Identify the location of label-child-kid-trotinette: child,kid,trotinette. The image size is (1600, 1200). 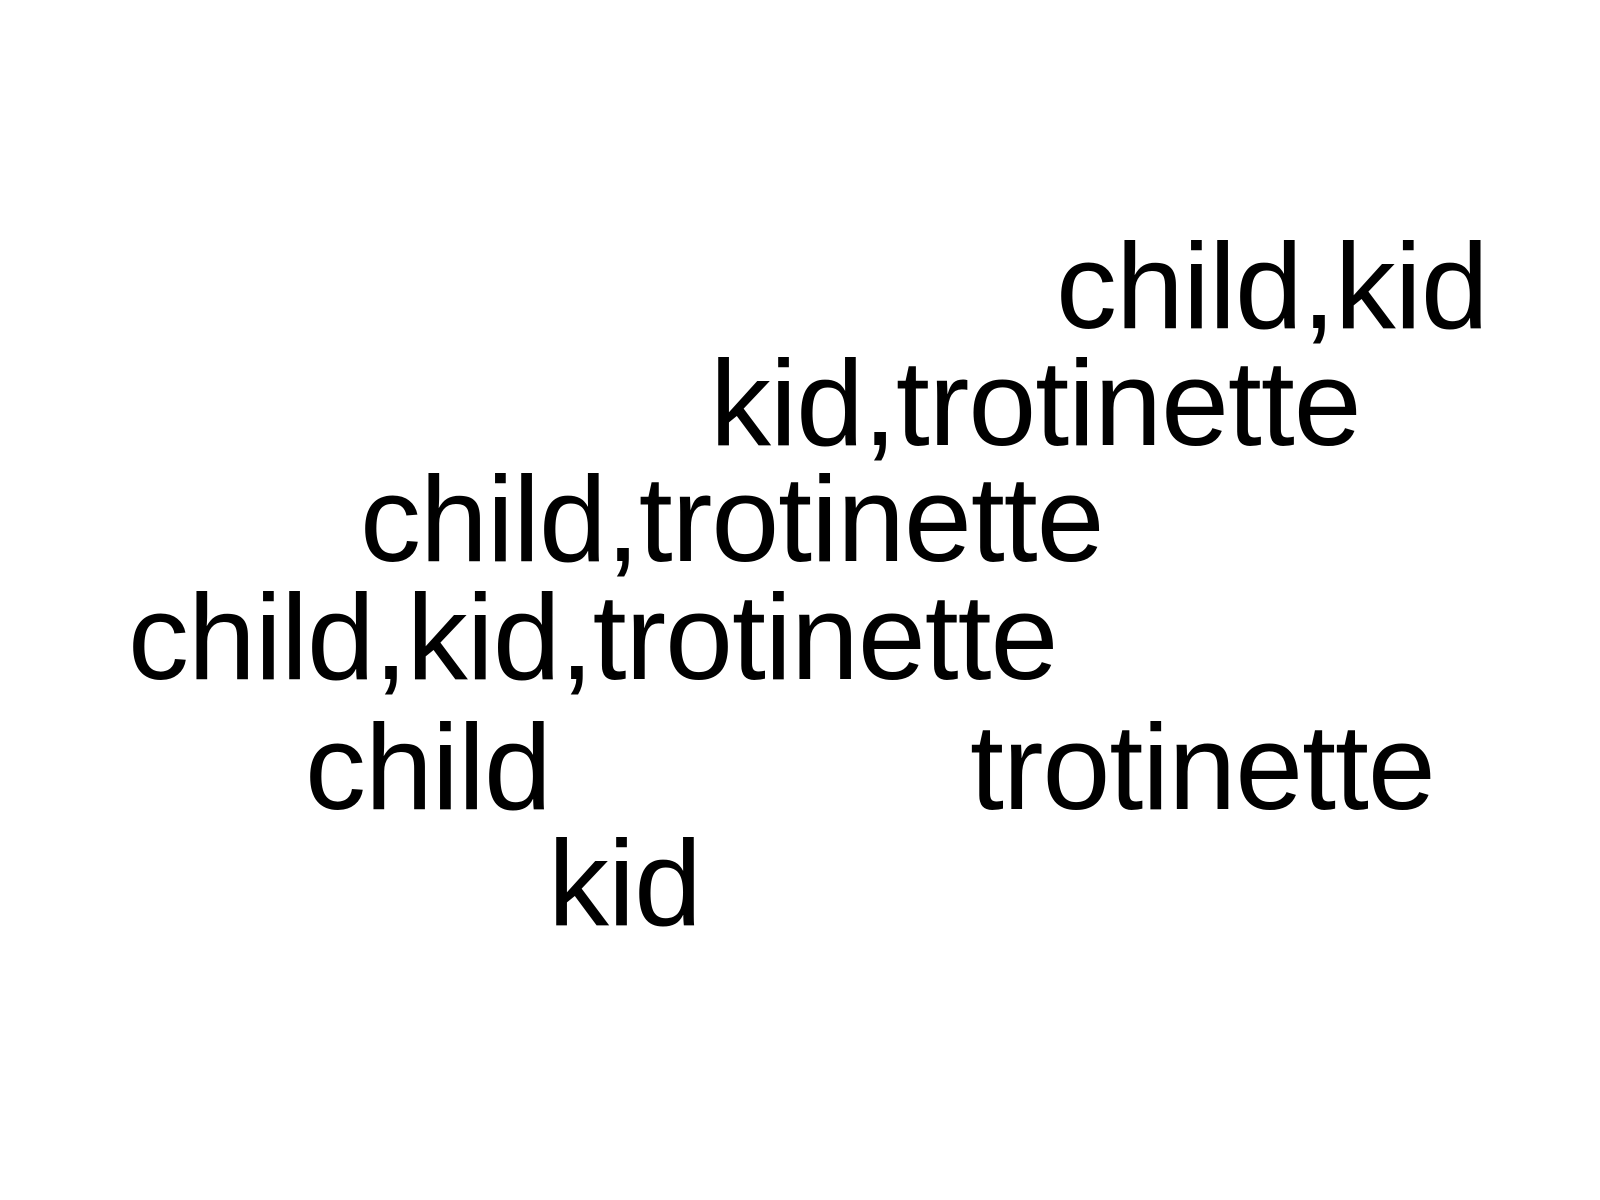
(593, 637).